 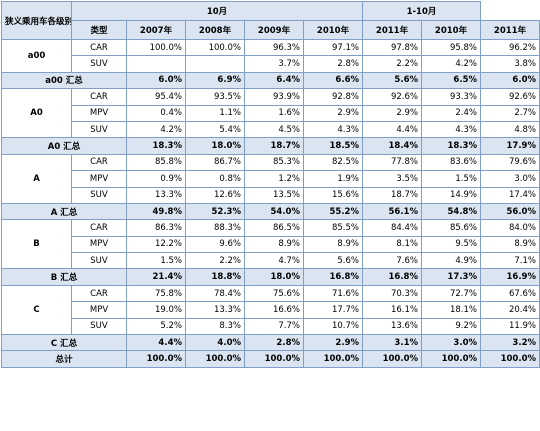 What do you see at coordinates (392, 343) in the screenshot?
I see `summary-value: 3.1%` at bounding box center [392, 343].